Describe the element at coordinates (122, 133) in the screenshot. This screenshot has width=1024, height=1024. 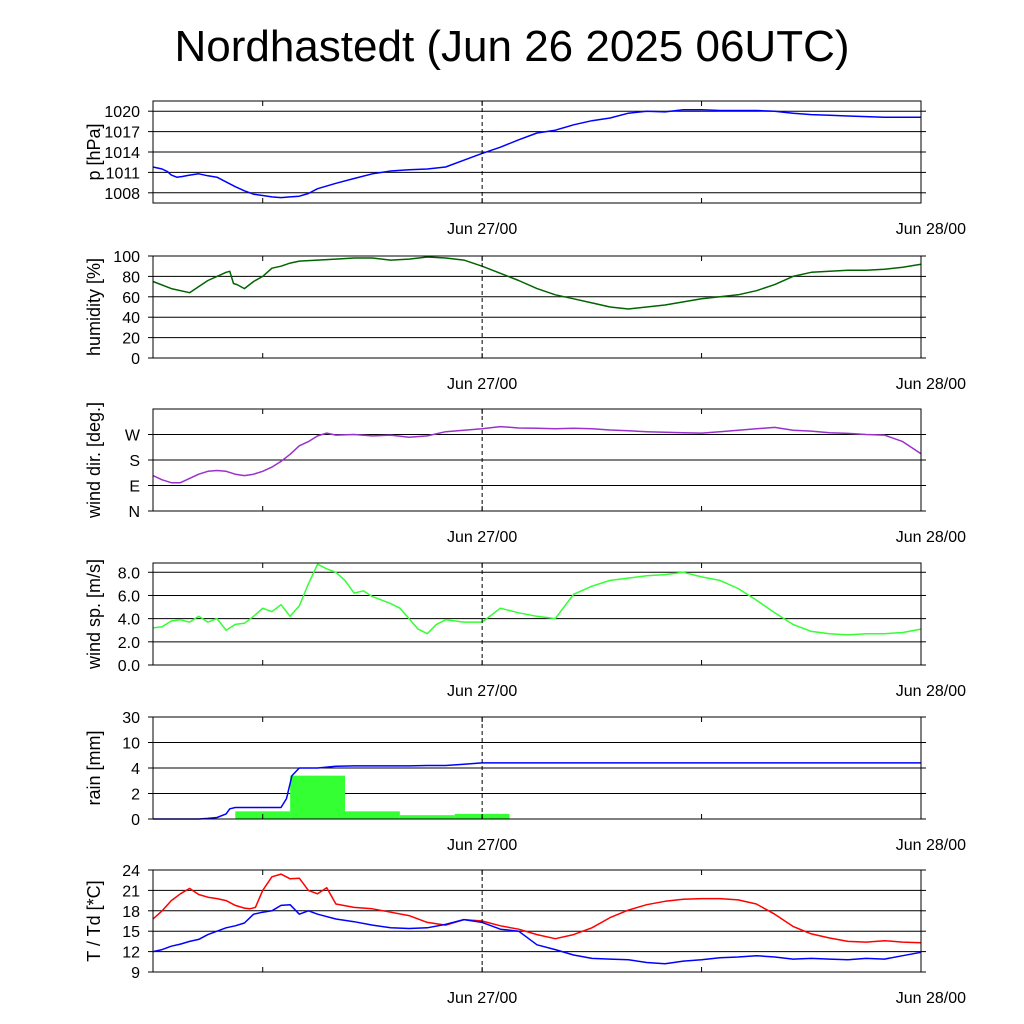
I see `y-tick-label: 1017` at that location.